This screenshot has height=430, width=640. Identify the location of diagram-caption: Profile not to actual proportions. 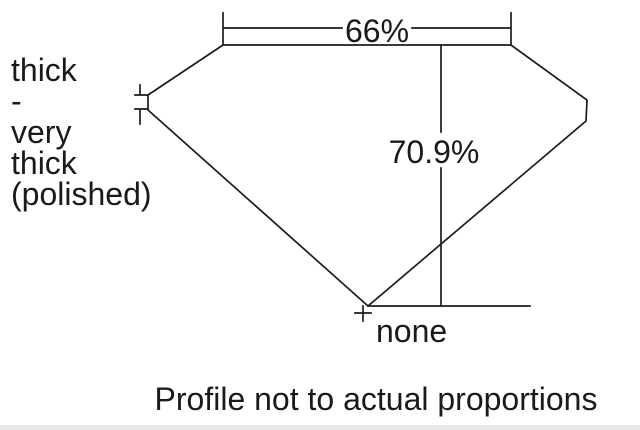
(376, 399).